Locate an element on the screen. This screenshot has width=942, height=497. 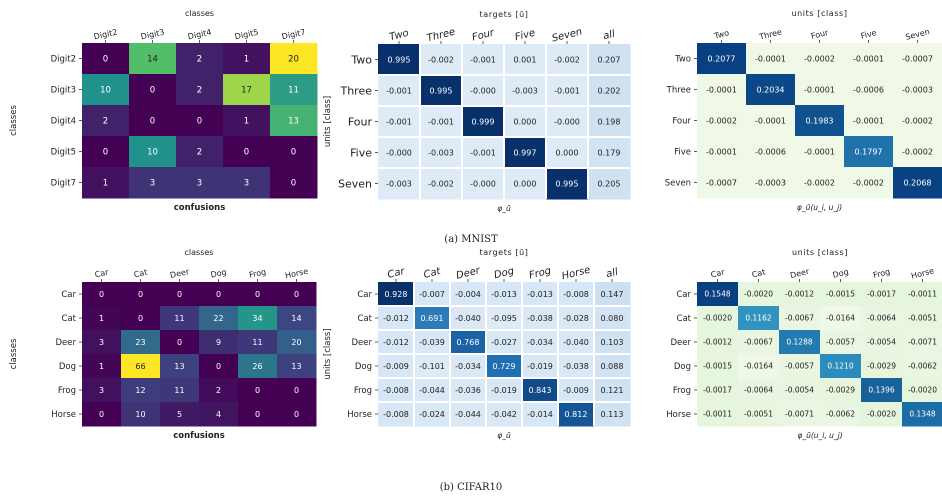
cell-value-label: 0.198 is located at coordinates (609, 121).